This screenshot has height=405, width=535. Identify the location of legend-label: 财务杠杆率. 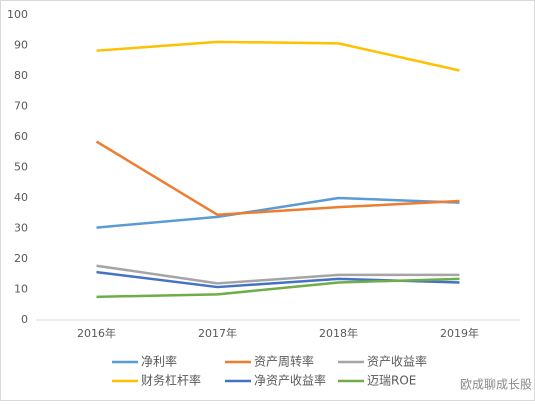
(171, 380).